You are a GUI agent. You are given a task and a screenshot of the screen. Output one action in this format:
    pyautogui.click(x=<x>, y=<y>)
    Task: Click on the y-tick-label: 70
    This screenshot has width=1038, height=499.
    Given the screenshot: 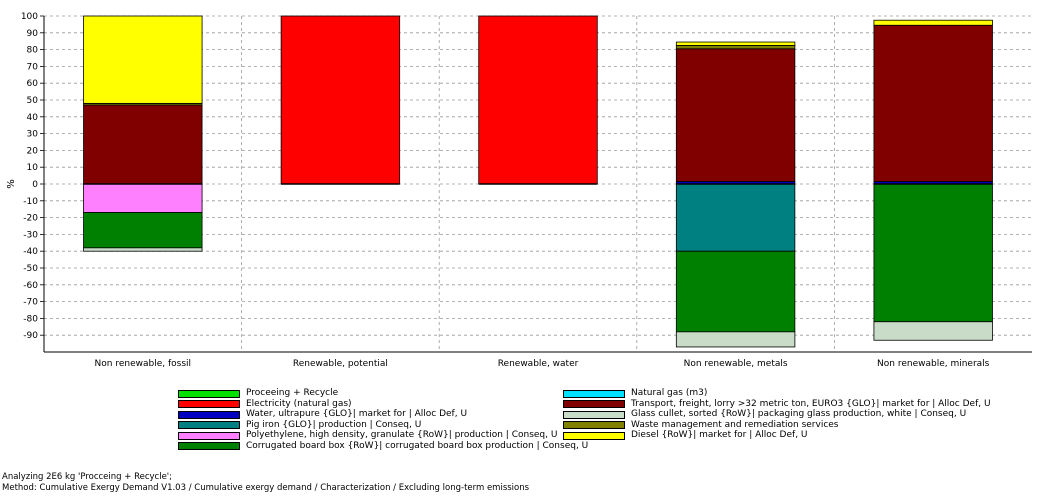 What is the action you would take?
    pyautogui.click(x=33, y=67)
    